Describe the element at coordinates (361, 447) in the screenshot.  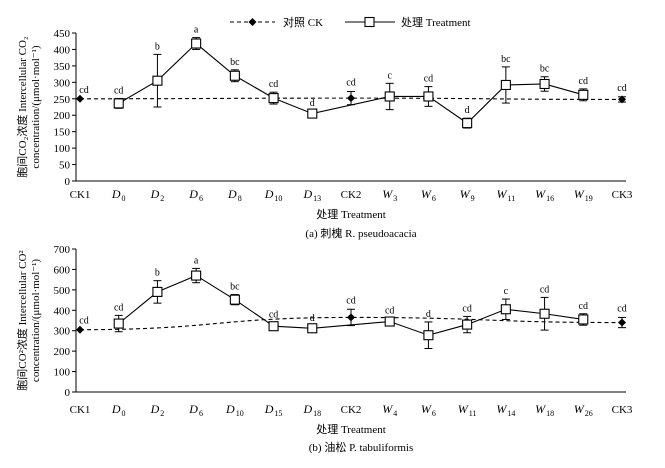
I see `chart-caption: (b) 油松 P. tabuliformis` at that location.